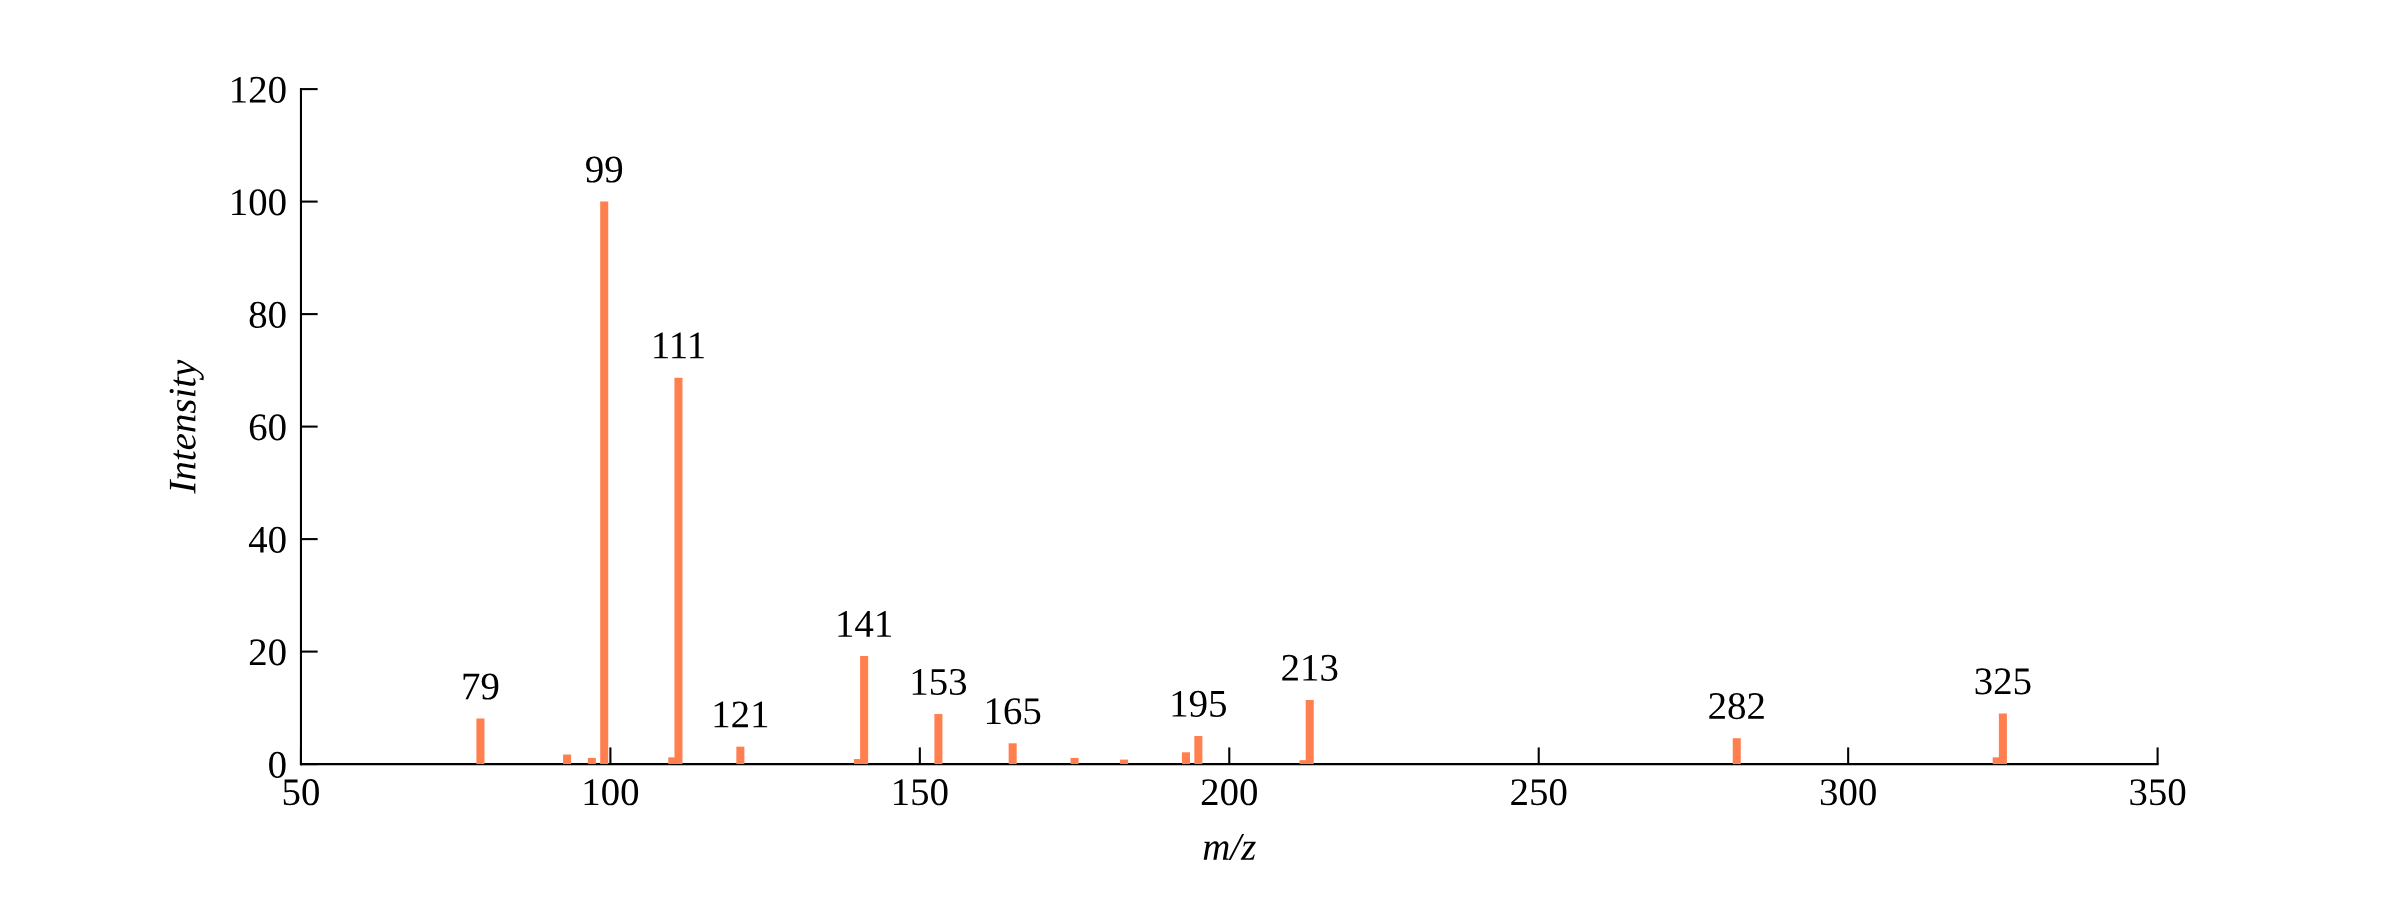 Image resolution: width=2400 pixels, height=900 pixels. Describe the element at coordinates (679, 345) in the screenshot. I see `annotation: 111` at that location.